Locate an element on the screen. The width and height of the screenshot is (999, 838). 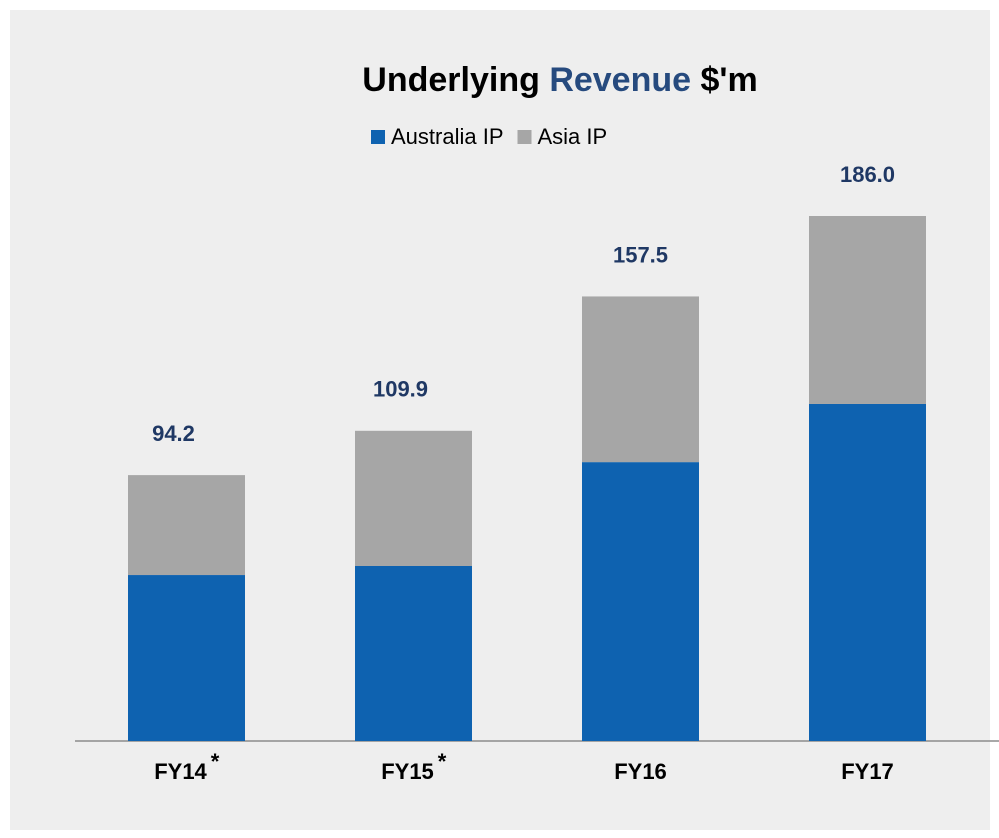
x-tick-label: FY14 is located at coordinates (180, 771).